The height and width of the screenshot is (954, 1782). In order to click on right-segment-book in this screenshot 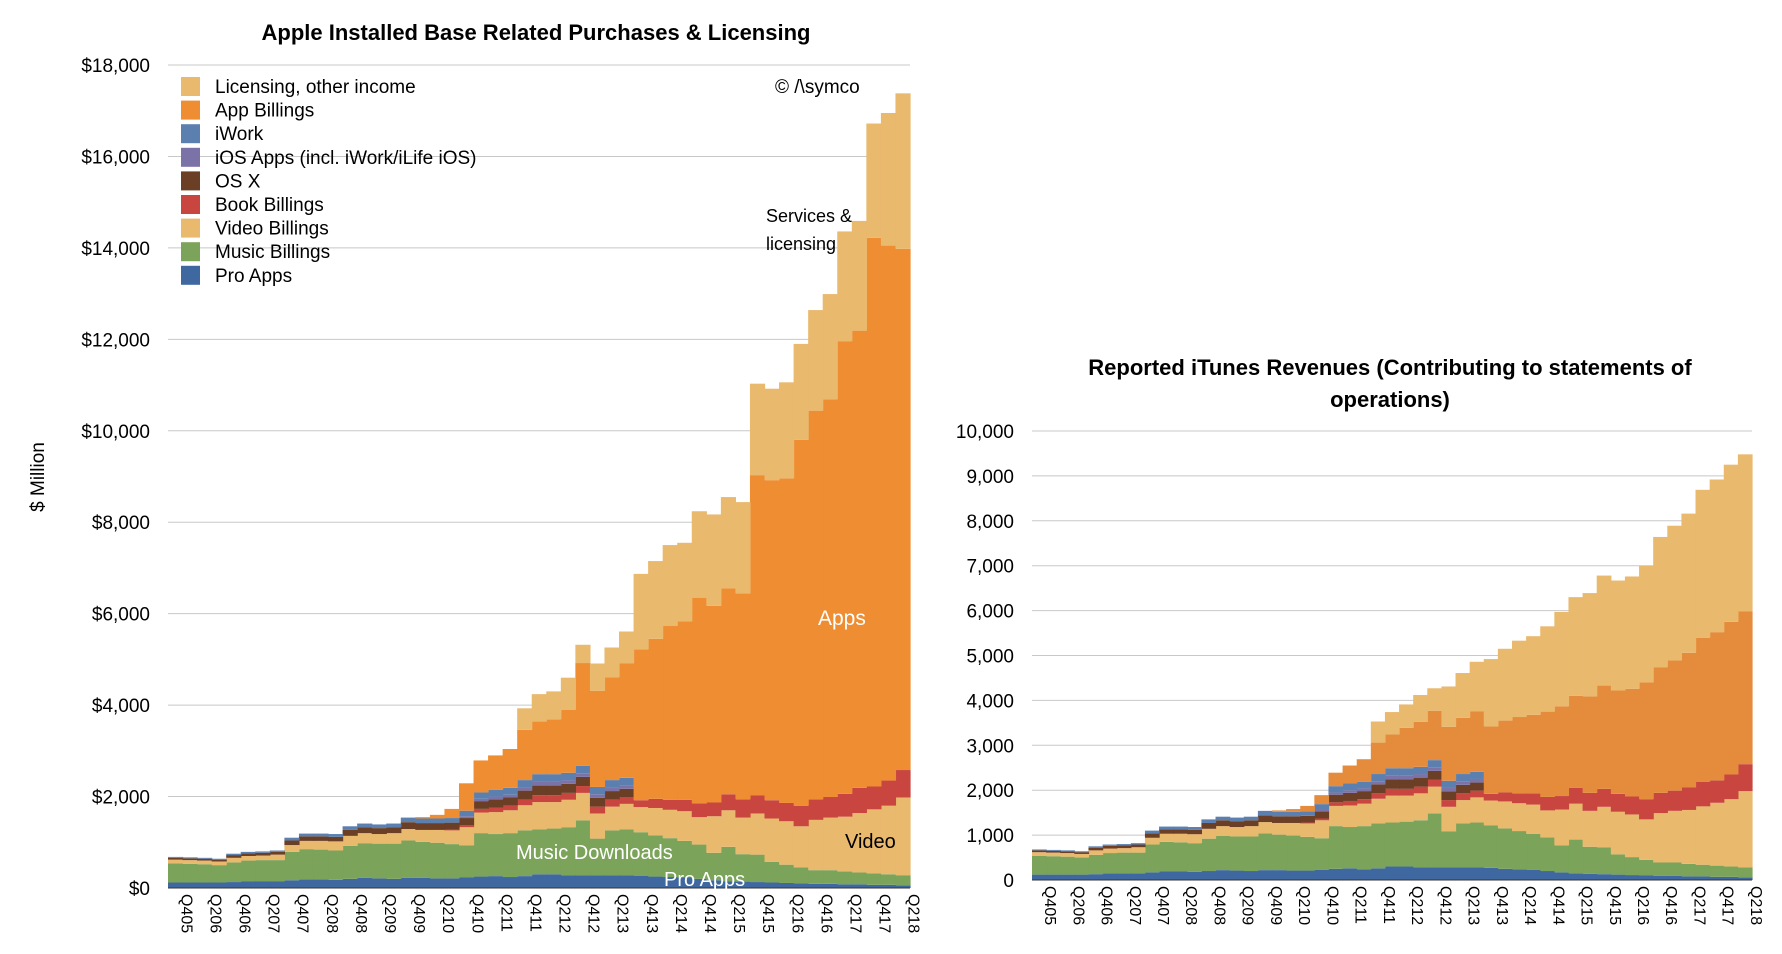, I will do `click(1717, 791)`.